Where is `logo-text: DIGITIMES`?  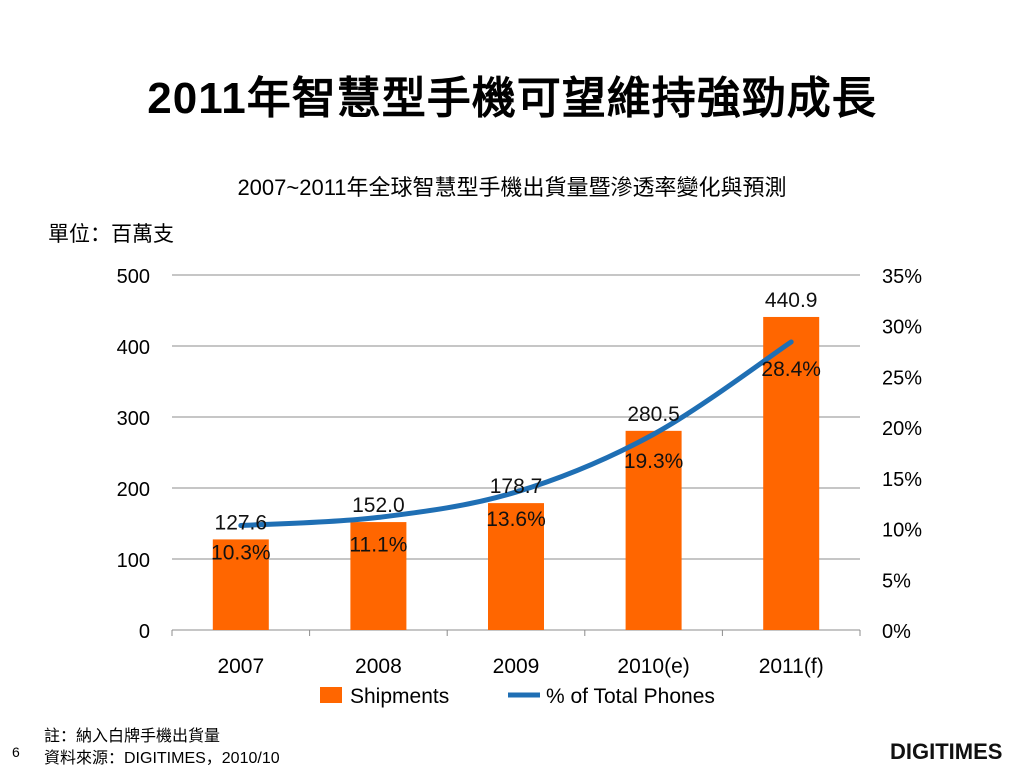
logo-text: DIGITIMES is located at coordinates (946, 751).